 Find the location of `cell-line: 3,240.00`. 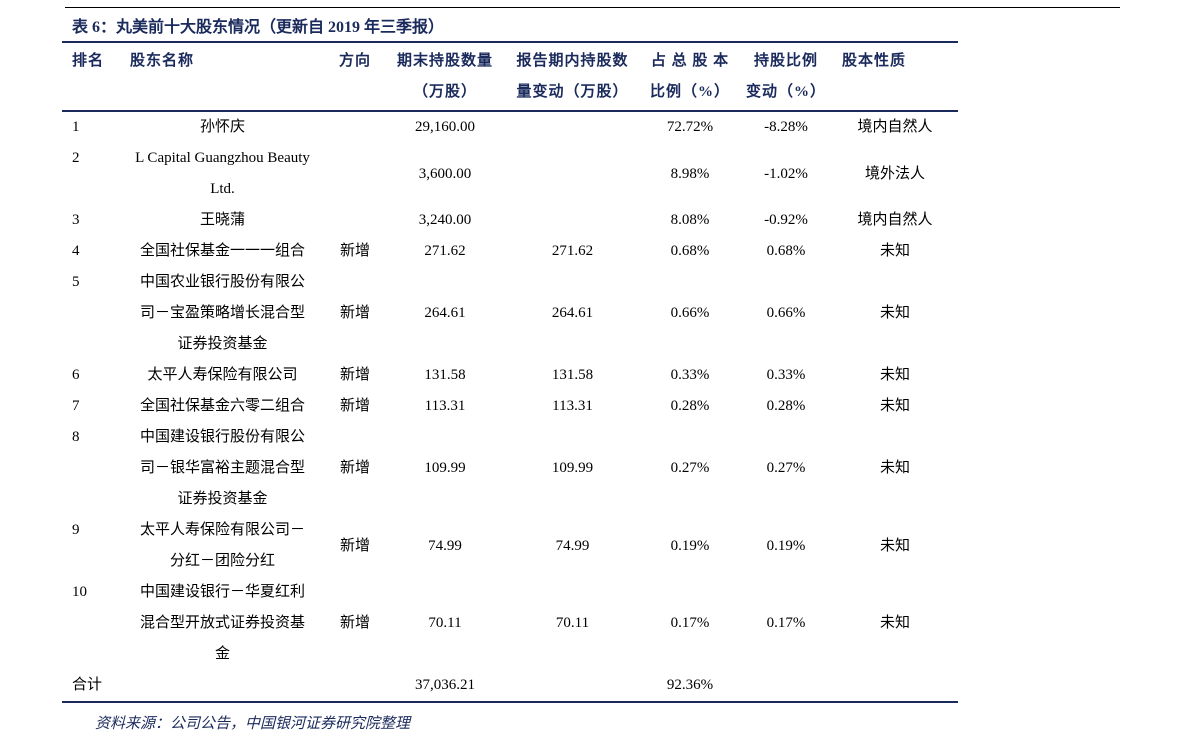

cell-line: 3,240.00 is located at coordinates (445, 220).